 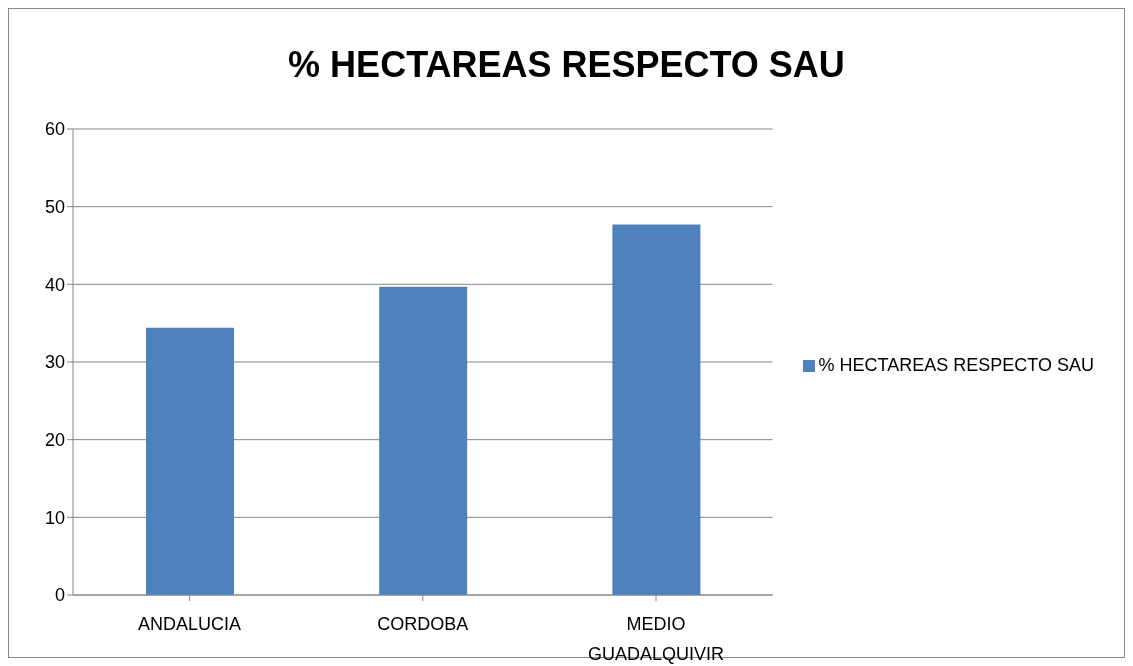 What do you see at coordinates (423, 623) in the screenshot?
I see `x-tick-label: CORDOBA` at bounding box center [423, 623].